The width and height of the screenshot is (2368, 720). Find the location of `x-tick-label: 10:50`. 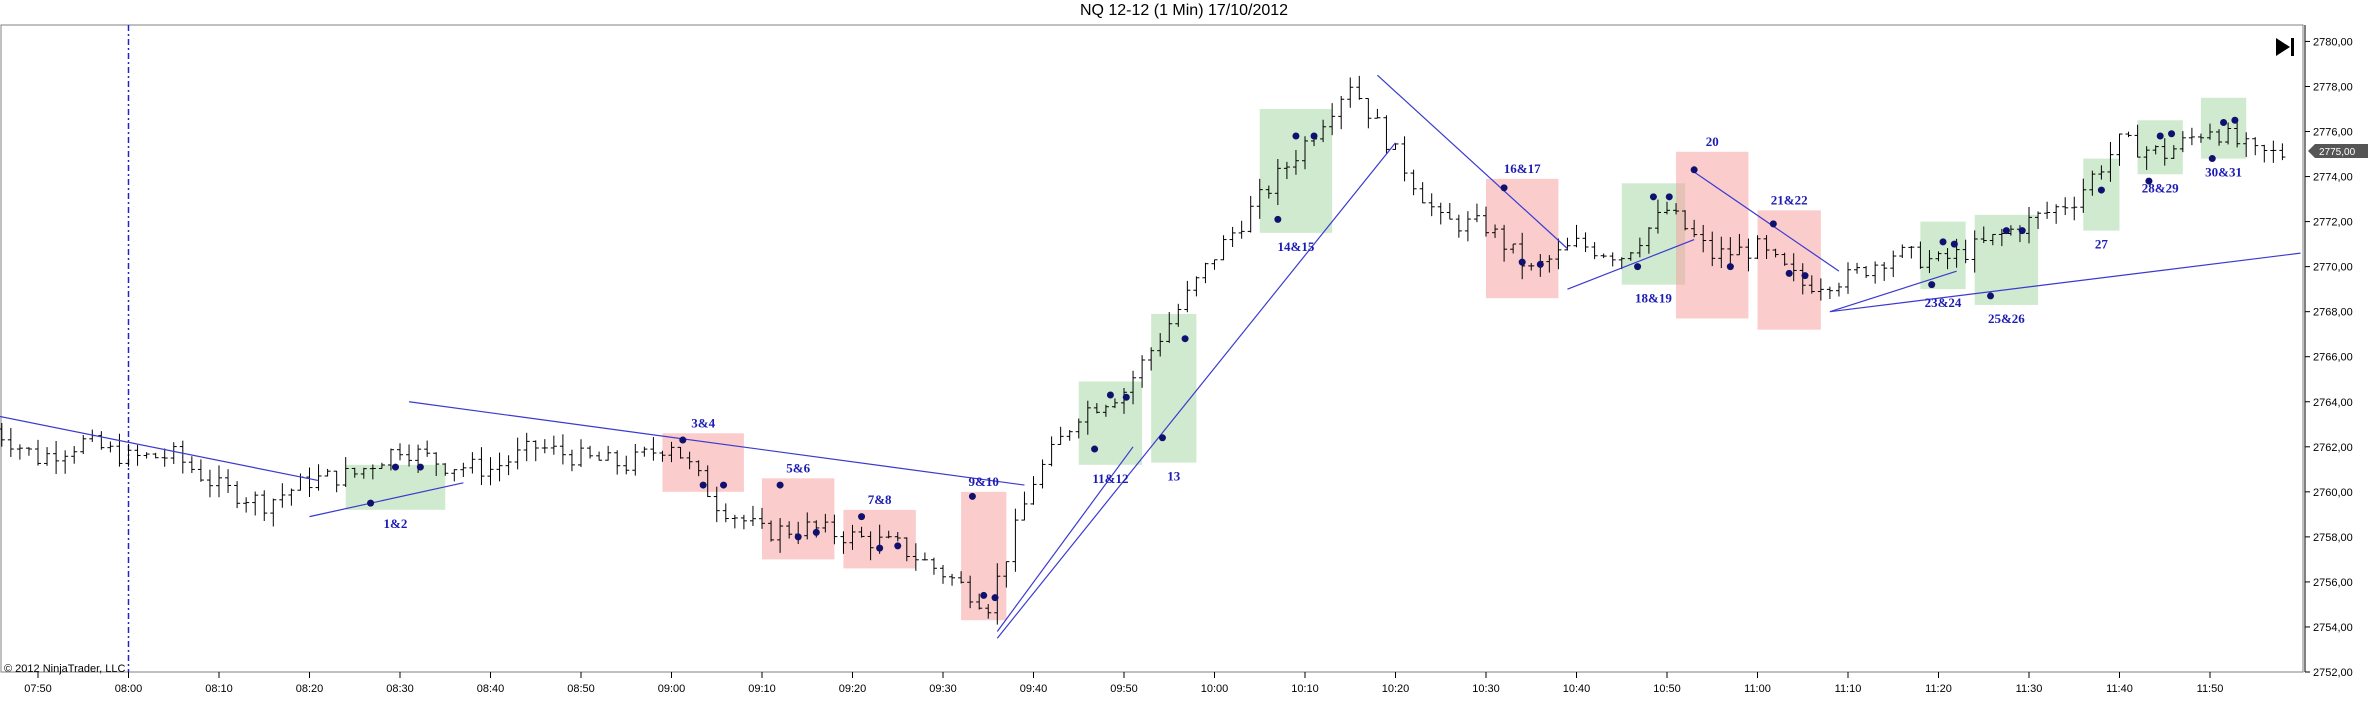

x-tick-label: 10:50 is located at coordinates (1667, 689).